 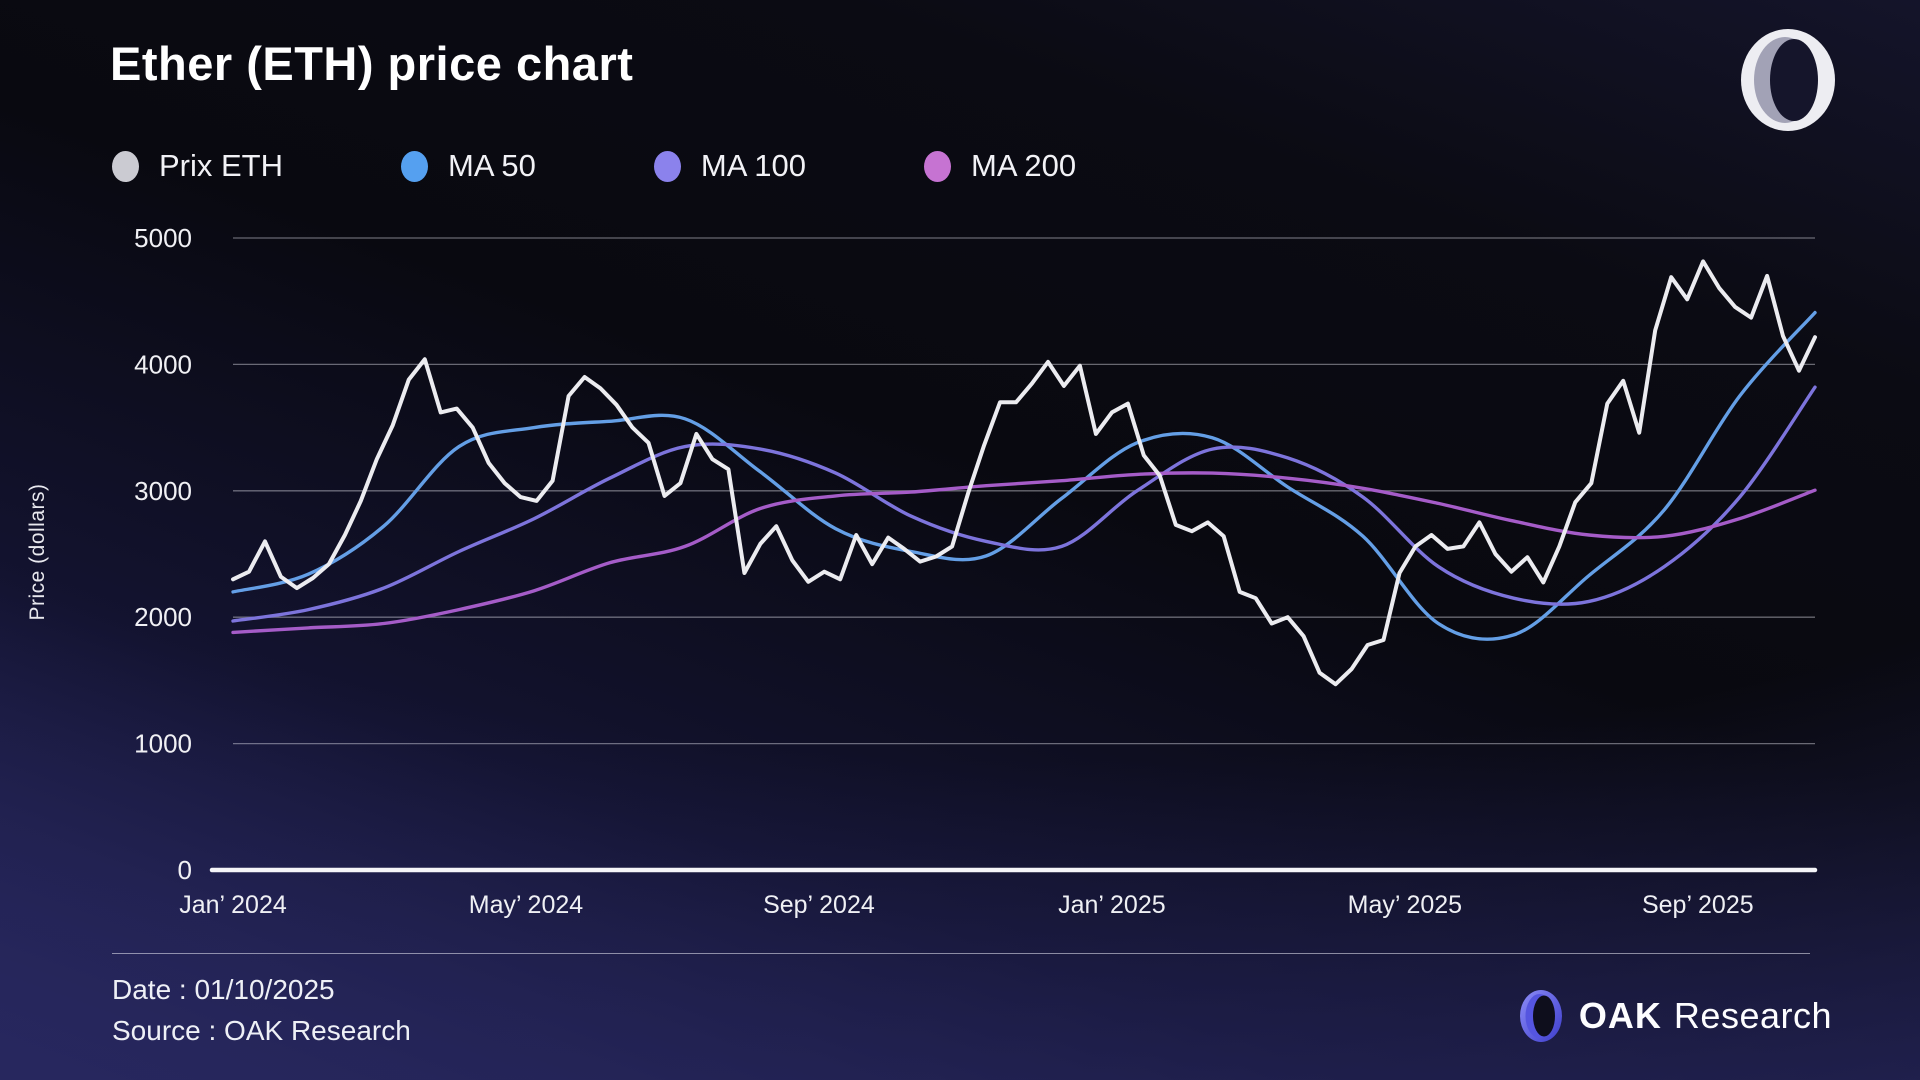 I want to click on ma200-dot-icon, so click(x=938, y=166).